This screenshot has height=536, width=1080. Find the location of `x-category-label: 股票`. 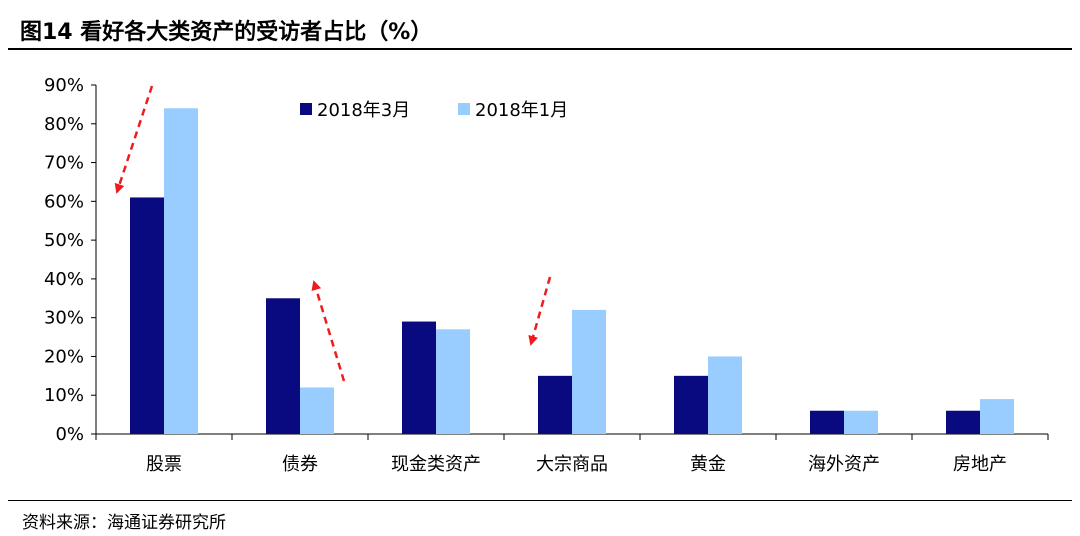

x-category-label: 股票 is located at coordinates (164, 464).